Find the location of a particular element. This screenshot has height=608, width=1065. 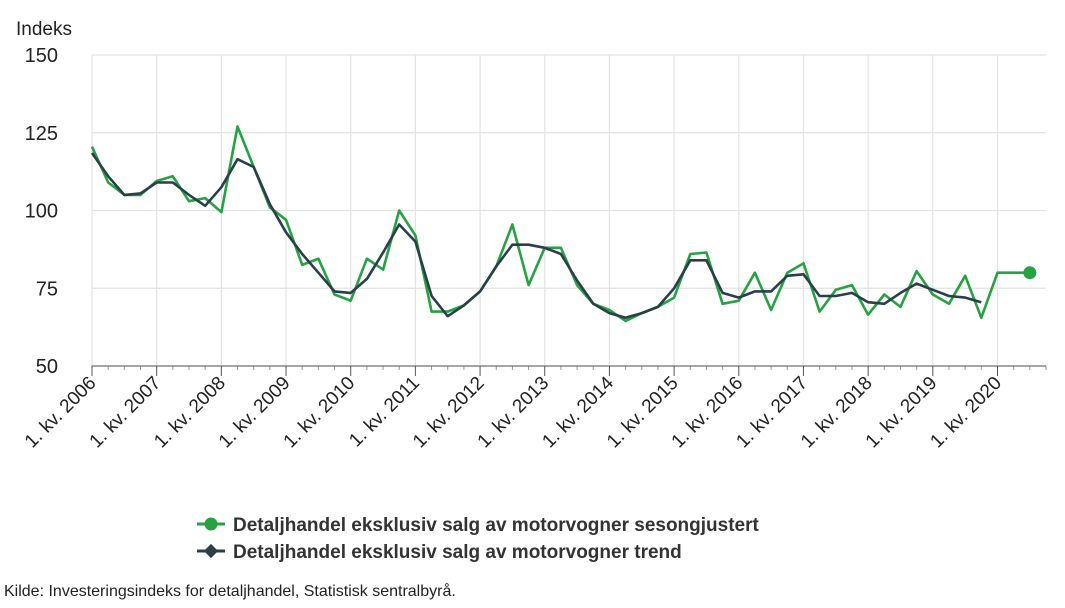

y-axis-label: Indeks is located at coordinates (44, 29).